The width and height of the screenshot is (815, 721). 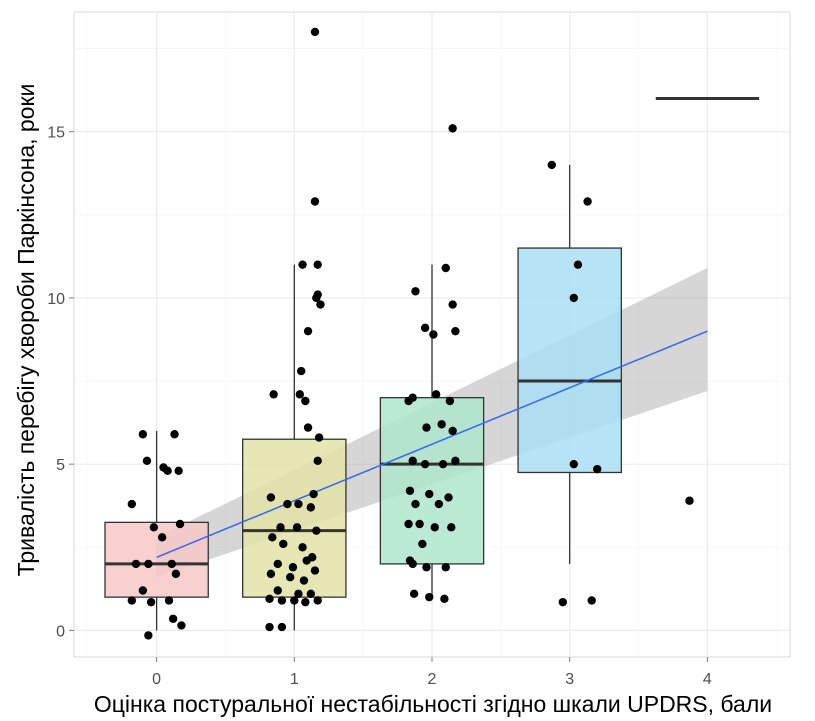 I want to click on x-tick-label: 3, so click(x=569, y=679).